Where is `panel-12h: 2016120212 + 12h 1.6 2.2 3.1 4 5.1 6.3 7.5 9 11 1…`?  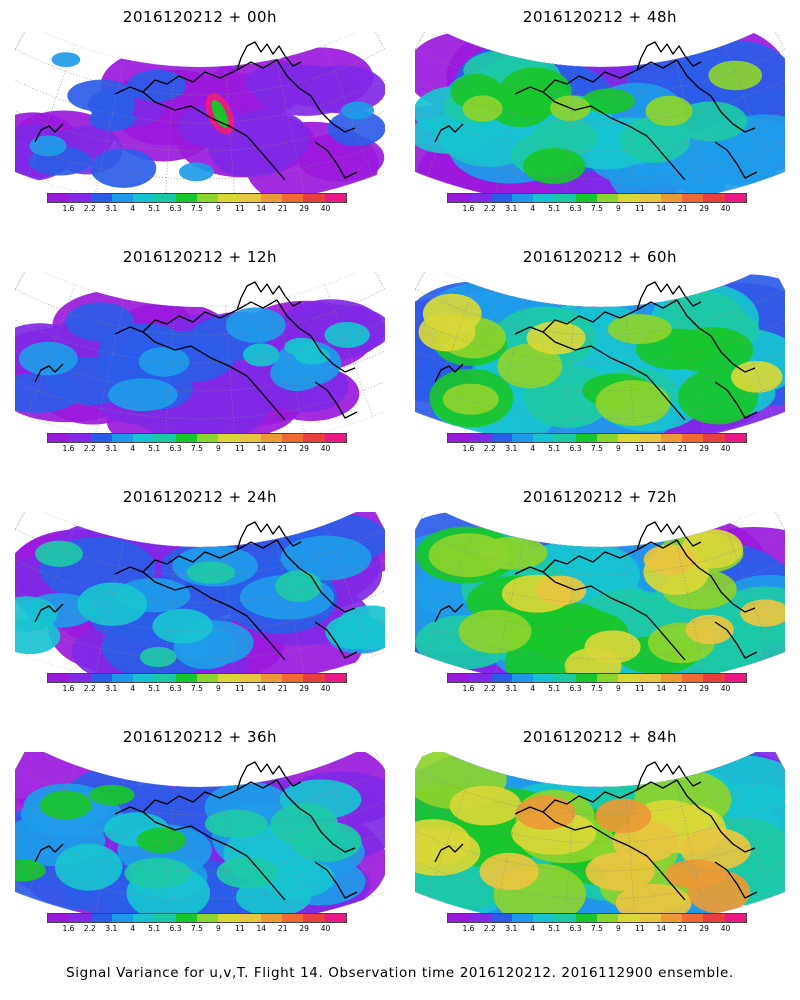 panel-12h: 2016120212 + 12h 1.6 2.2 3.1 4 5.1 6.3 7.5 9 11 1… is located at coordinates (200, 362).